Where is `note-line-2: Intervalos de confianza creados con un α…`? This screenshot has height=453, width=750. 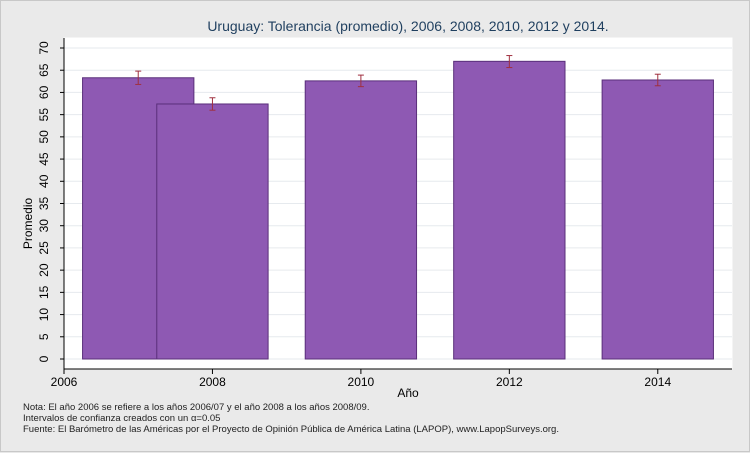
note-line-2: Intervalos de confianza creados con un α… is located at coordinates (122, 418).